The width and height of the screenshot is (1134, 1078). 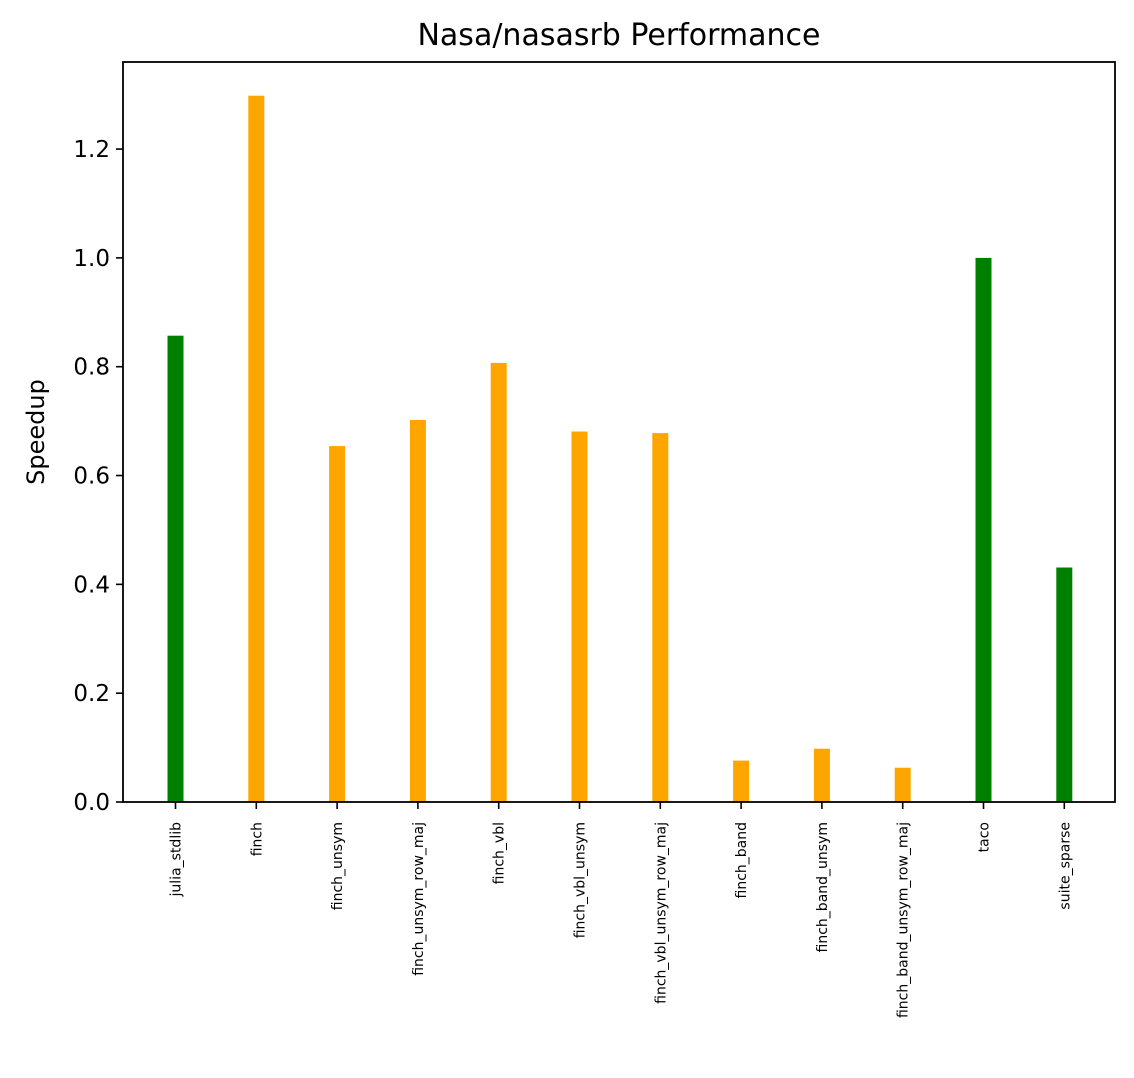 I want to click on chart-title: Nasa/nasasrb Performance, so click(x=618, y=35).